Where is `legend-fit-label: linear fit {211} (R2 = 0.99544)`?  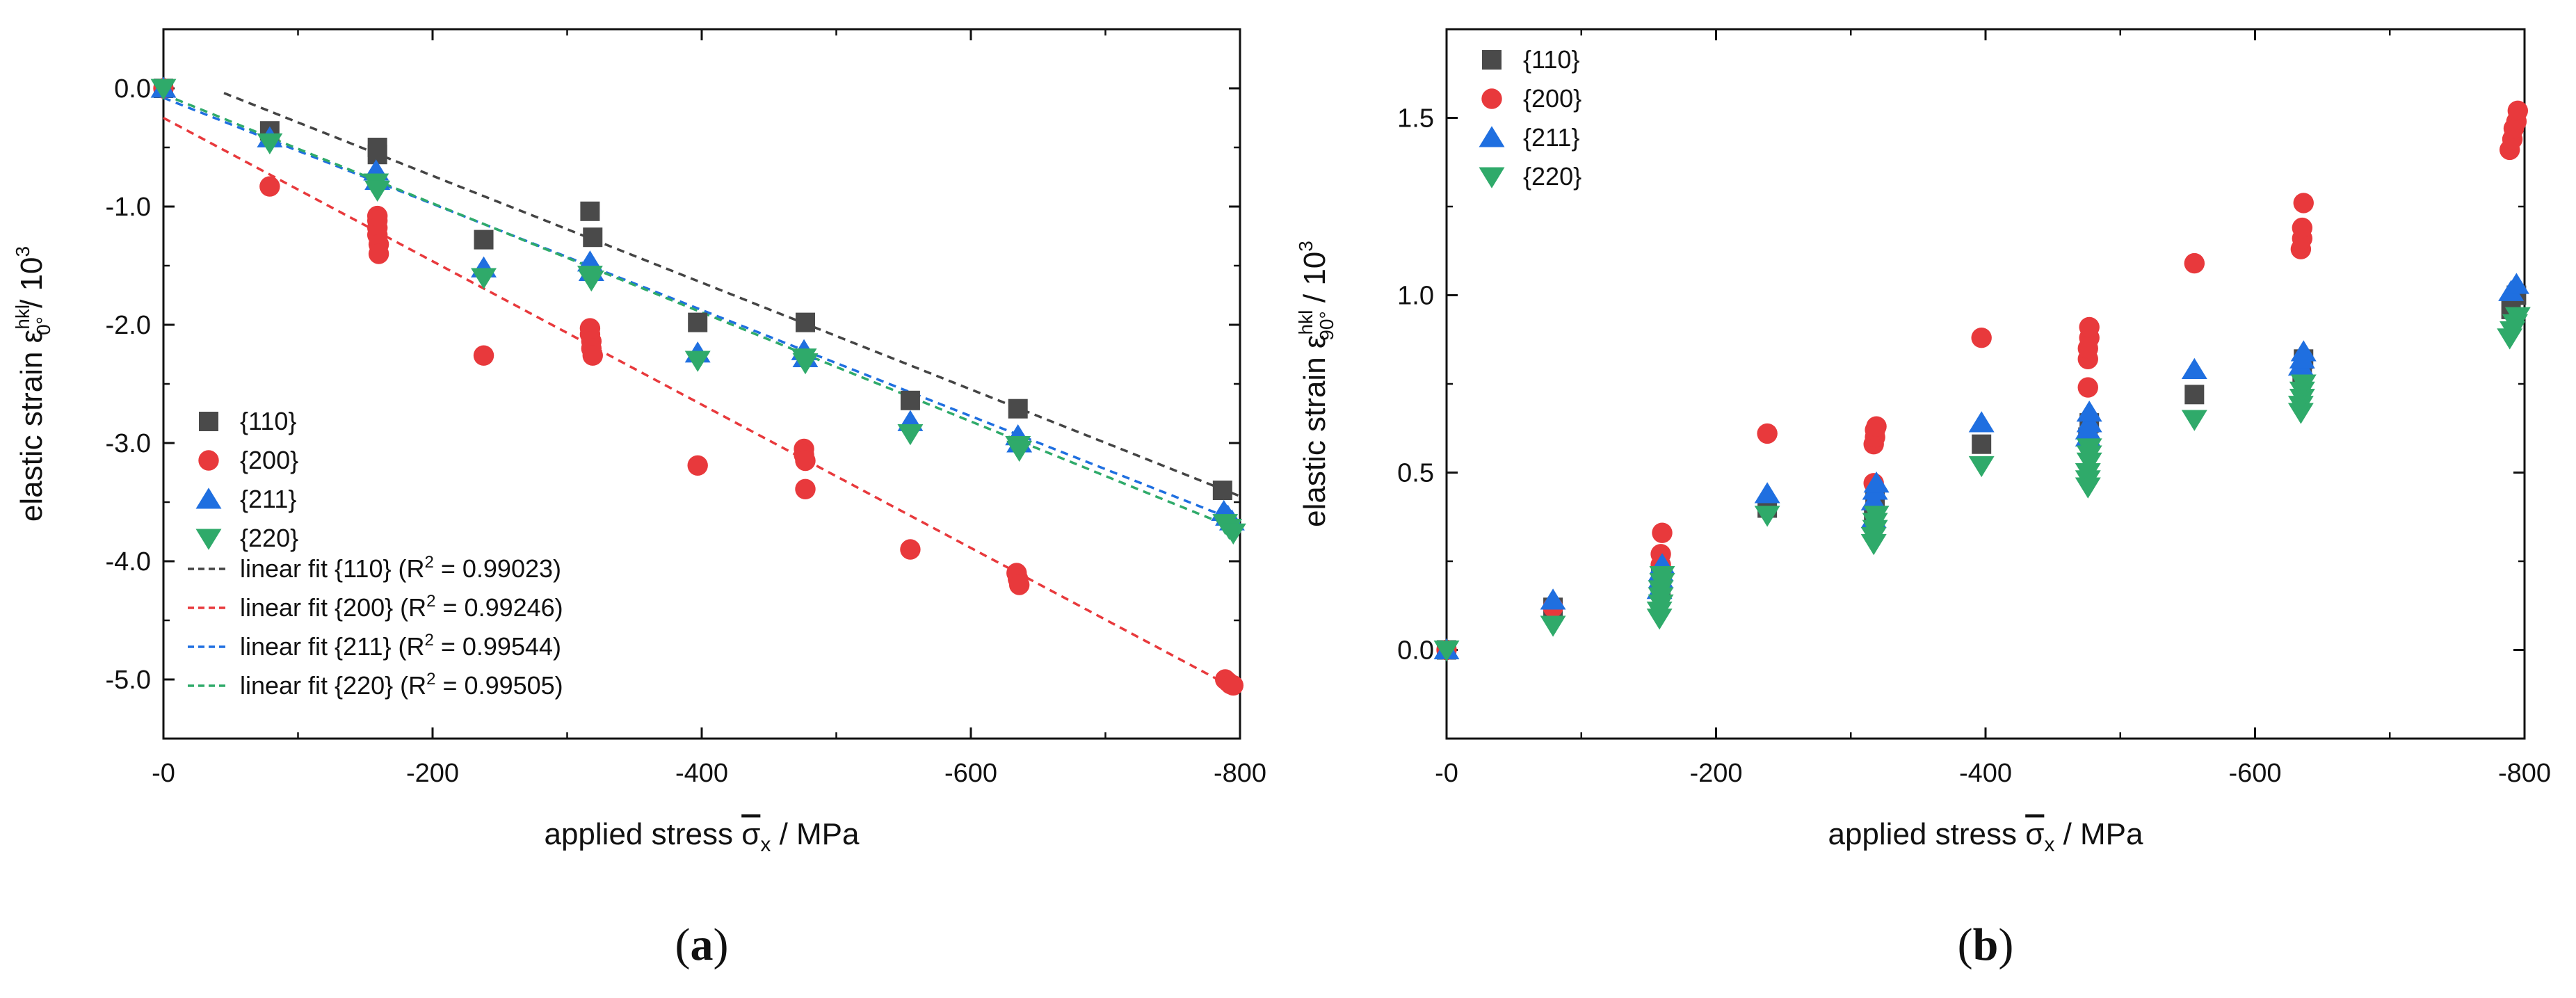 legend-fit-label: linear fit {211} (R2 = 0.99544) is located at coordinates (401, 646).